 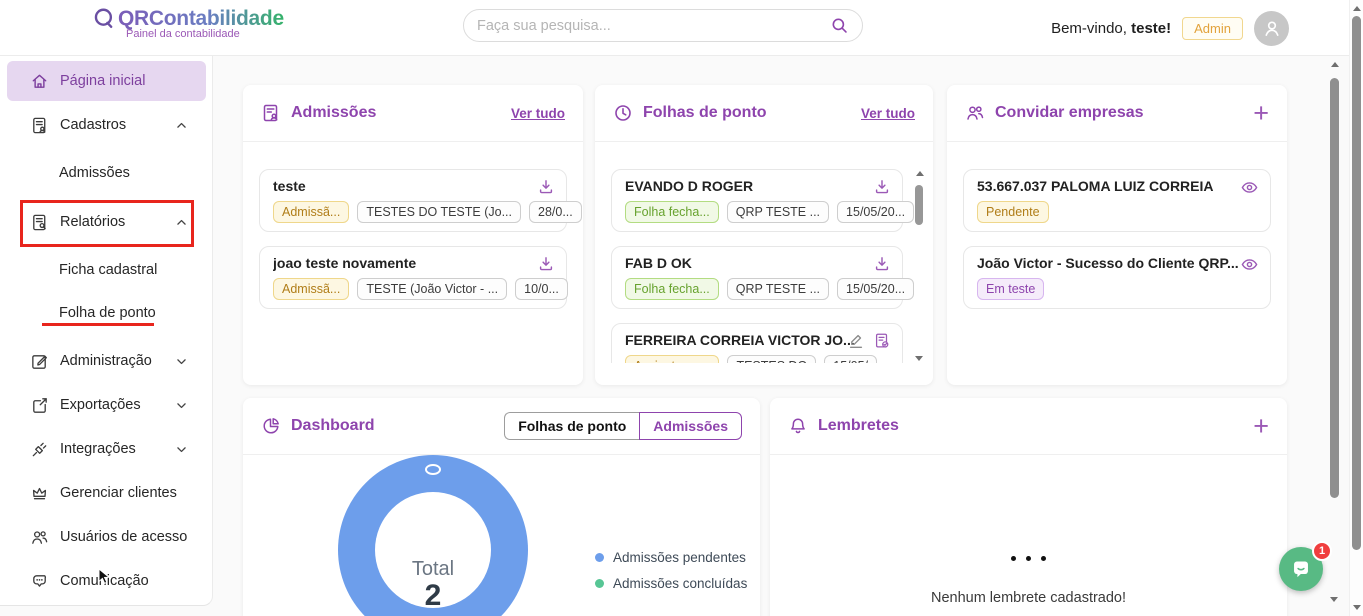 What do you see at coordinates (1212, 28) in the screenshot?
I see `admin-badge: Admin` at bounding box center [1212, 28].